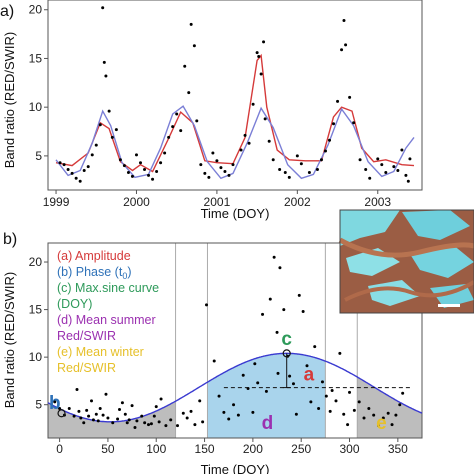  Describe the element at coordinates (124, 276) in the screenshot. I see `legend-phase-sub: 0` at that location.